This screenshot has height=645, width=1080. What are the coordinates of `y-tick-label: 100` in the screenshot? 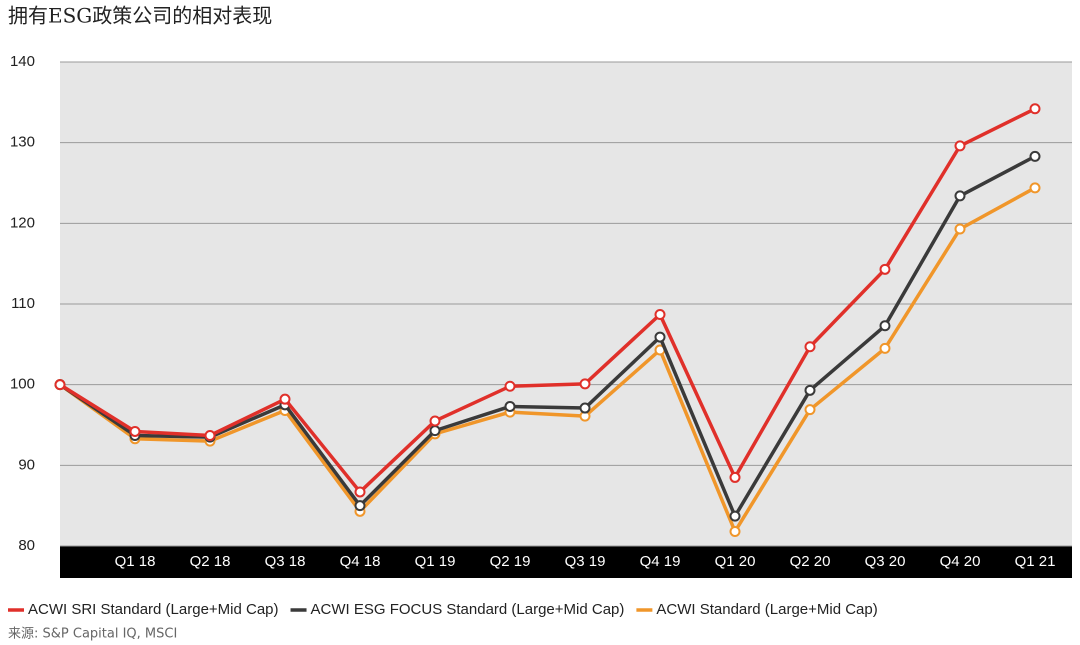 It's located at (22, 384).